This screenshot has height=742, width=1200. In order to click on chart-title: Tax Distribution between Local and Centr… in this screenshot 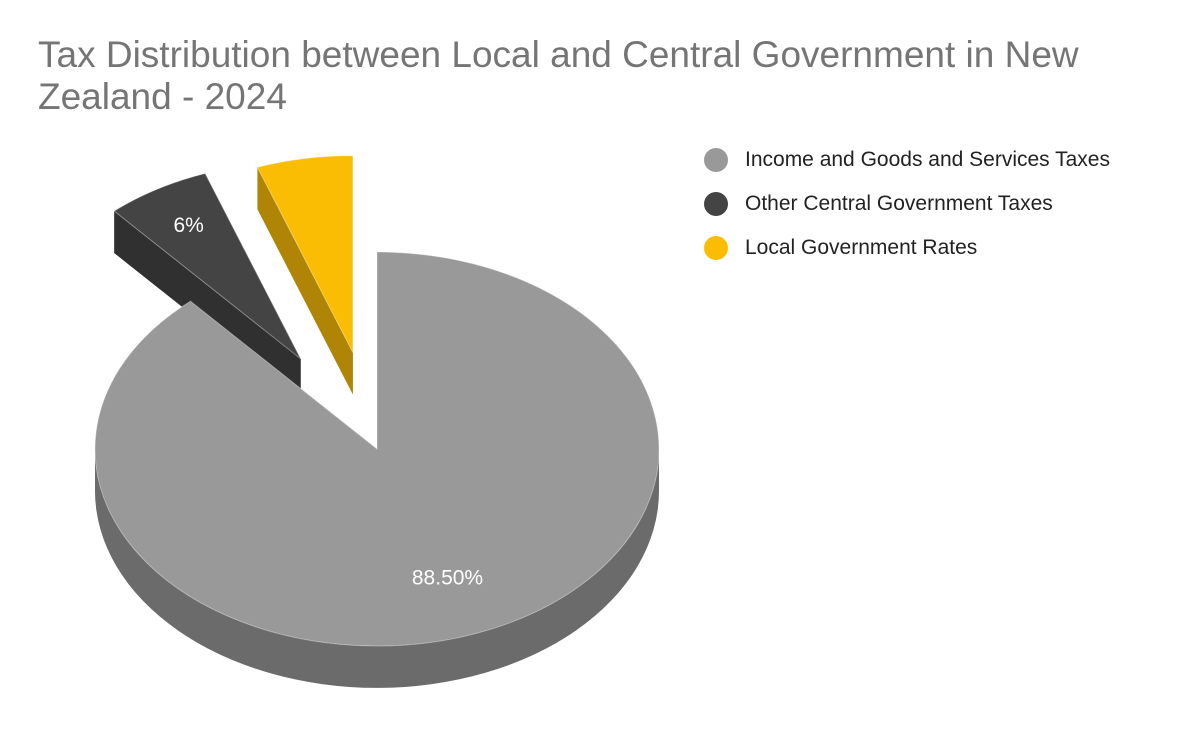, I will do `click(558, 75)`.